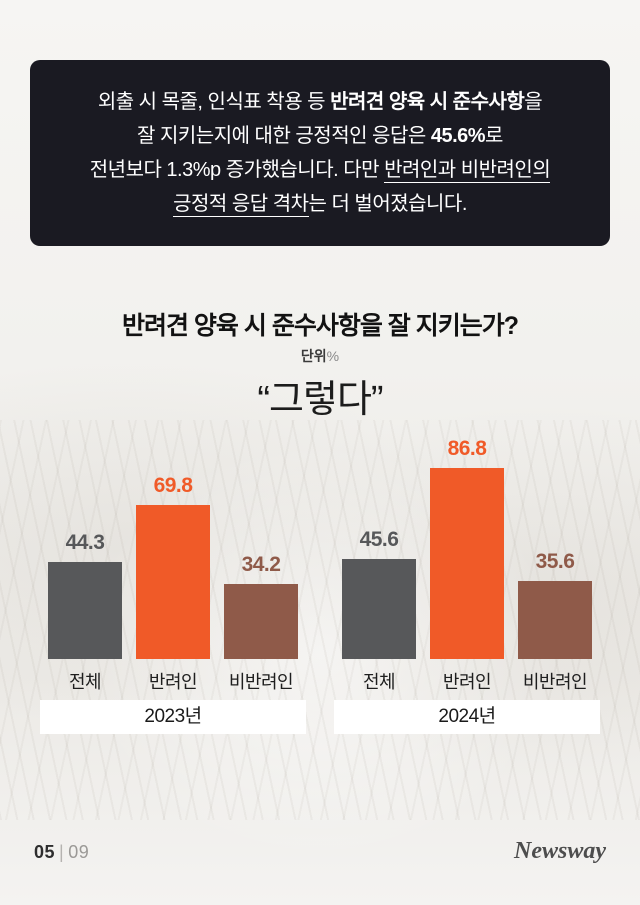 The image size is (640, 905). What do you see at coordinates (45, 852) in the screenshot?
I see `page-current: 05` at bounding box center [45, 852].